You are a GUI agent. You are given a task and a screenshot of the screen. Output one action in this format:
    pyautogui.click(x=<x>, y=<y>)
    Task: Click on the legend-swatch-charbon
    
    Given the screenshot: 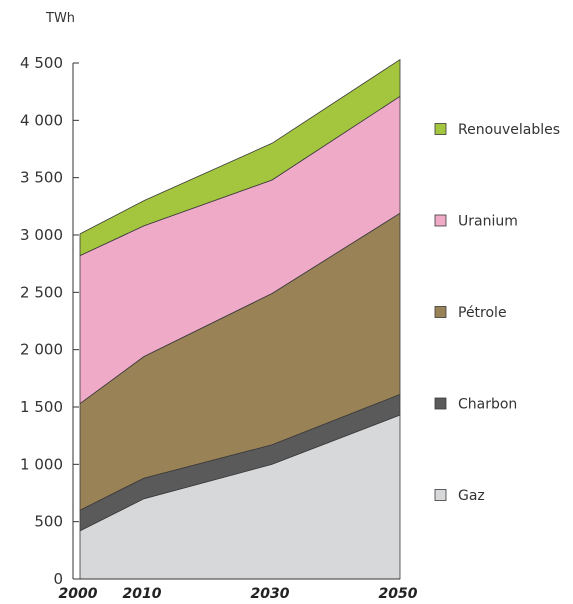 What is the action you would take?
    pyautogui.click(x=440, y=403)
    